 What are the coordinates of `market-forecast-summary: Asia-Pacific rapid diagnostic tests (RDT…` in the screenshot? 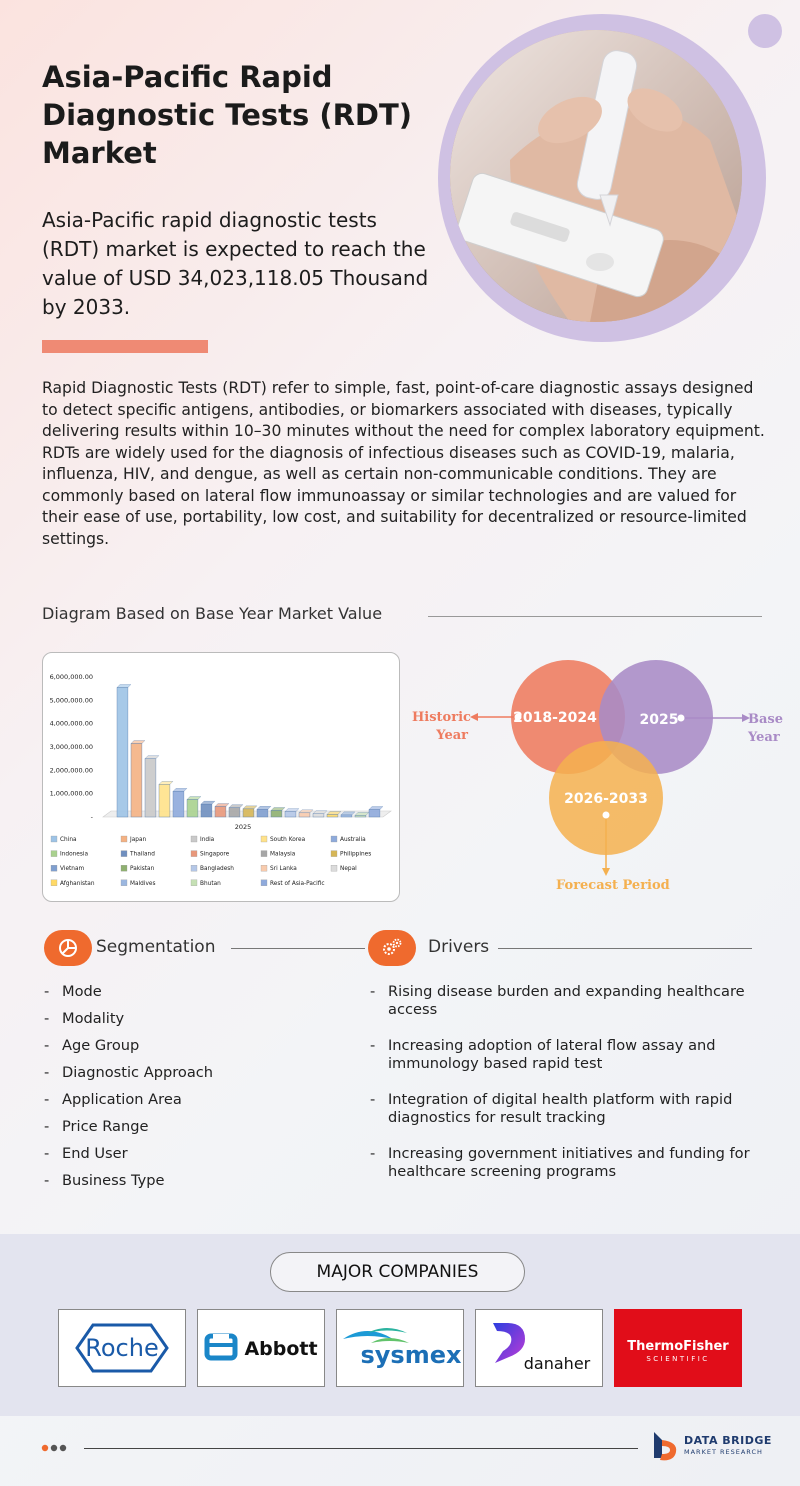 It's located at (235, 263).